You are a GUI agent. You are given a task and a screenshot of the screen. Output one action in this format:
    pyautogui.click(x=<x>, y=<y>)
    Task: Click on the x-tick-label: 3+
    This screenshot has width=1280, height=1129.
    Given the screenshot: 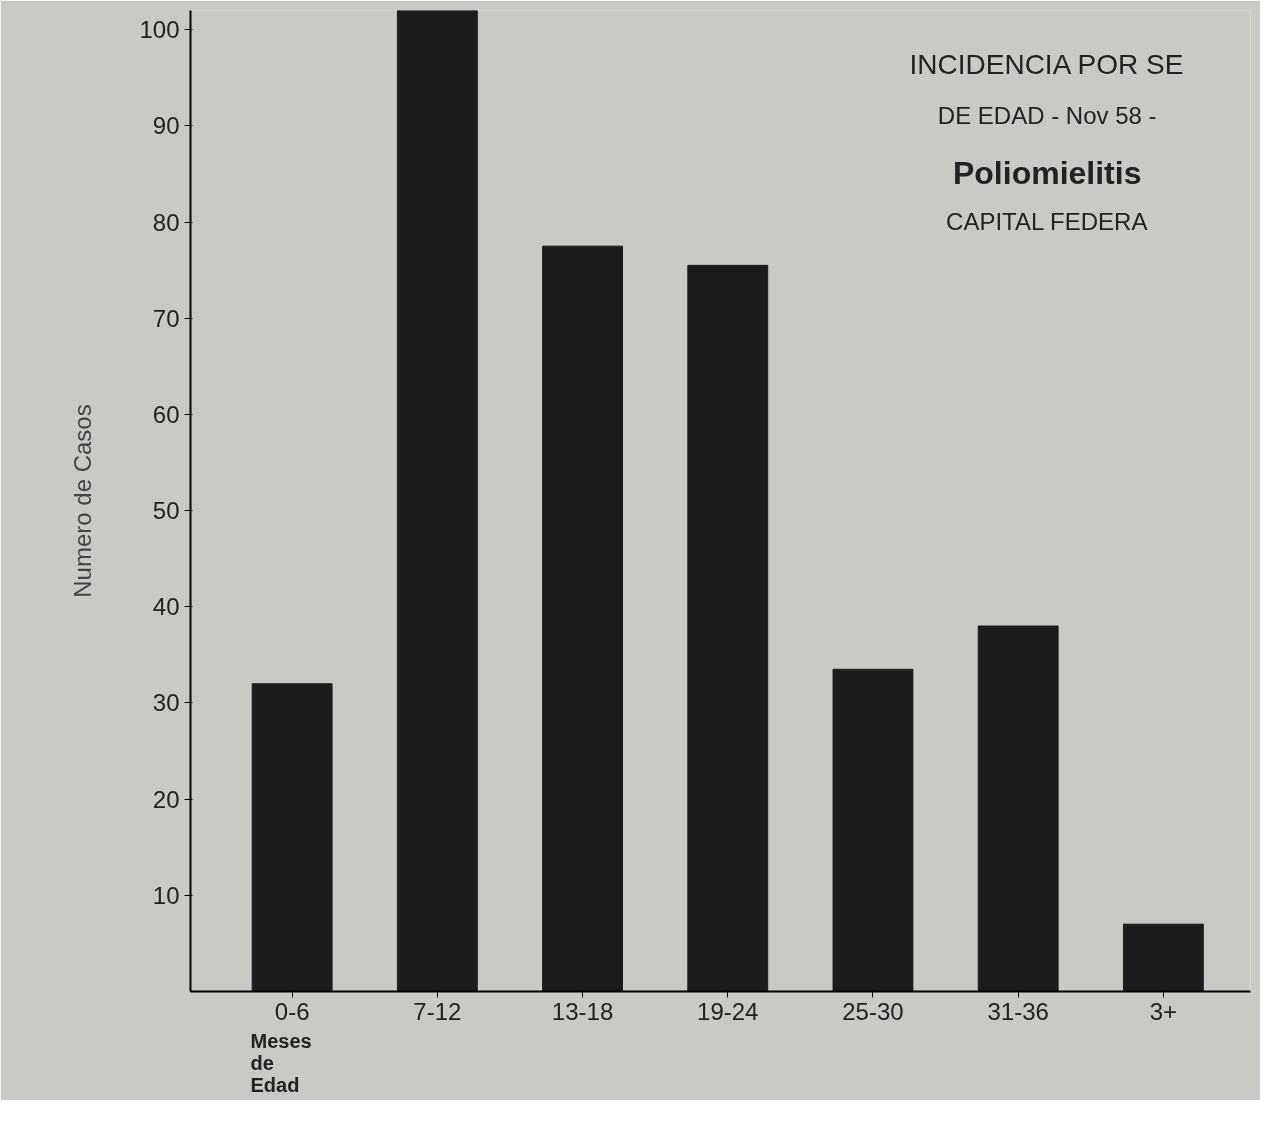 What is the action you would take?
    pyautogui.click(x=1163, y=1011)
    